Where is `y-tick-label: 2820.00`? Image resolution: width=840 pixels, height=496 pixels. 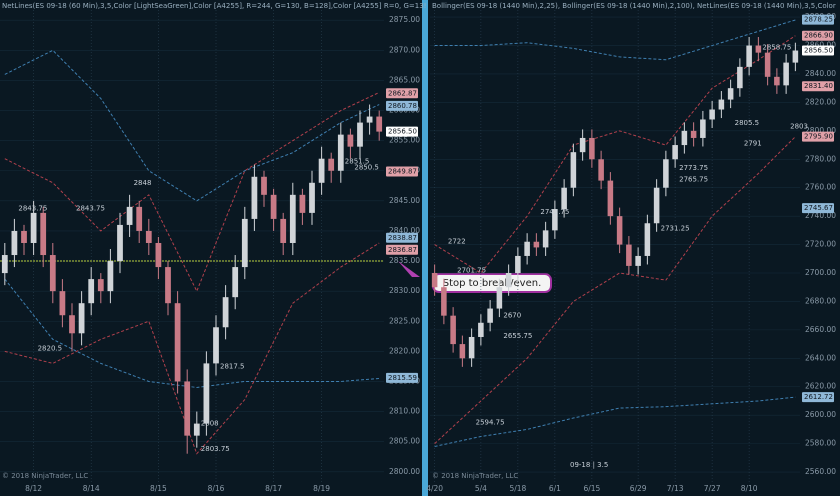
y-tick-label: 2820.00 is located at coordinates (820, 101).